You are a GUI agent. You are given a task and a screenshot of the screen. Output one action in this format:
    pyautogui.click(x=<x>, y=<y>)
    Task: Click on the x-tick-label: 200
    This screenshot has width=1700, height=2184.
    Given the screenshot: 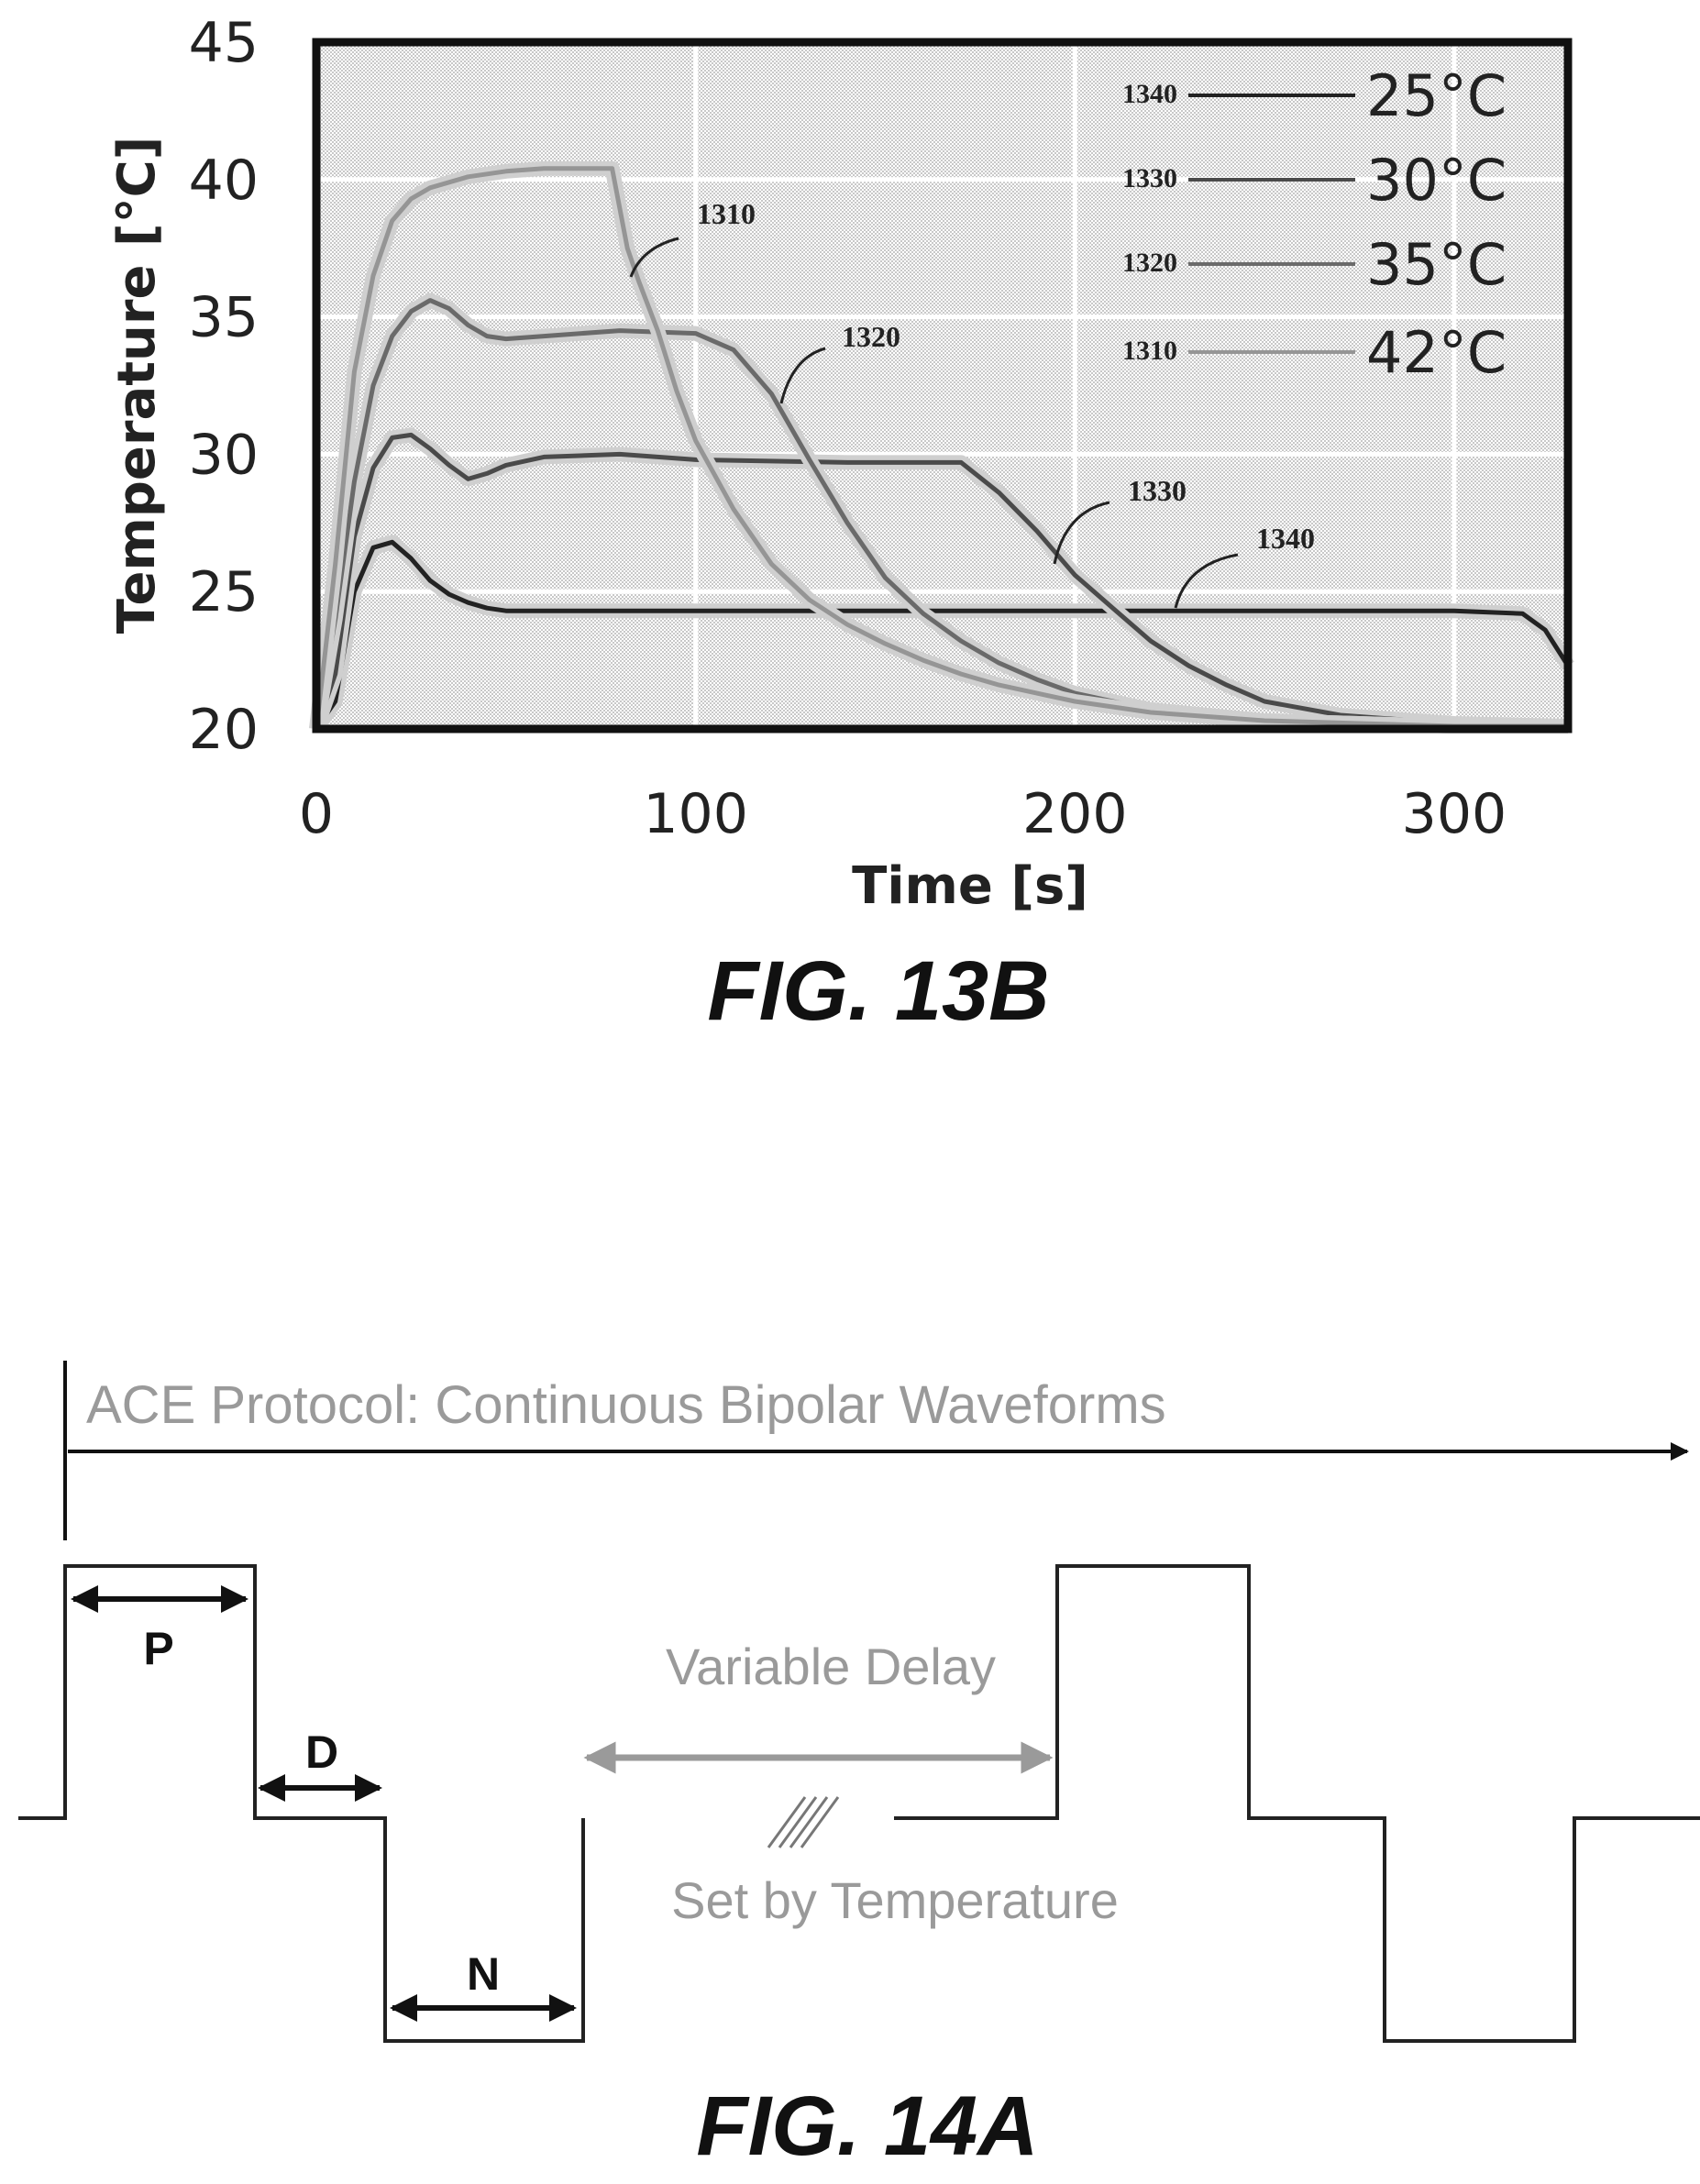 What is the action you would take?
    pyautogui.click(x=1075, y=814)
    